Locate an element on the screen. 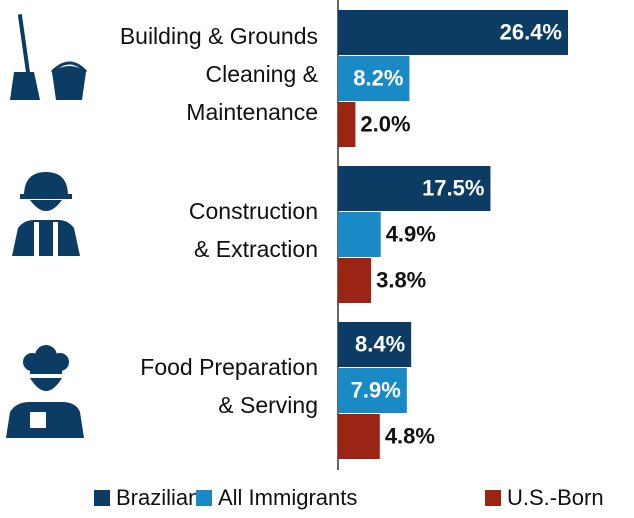 Image resolution: width=634 pixels, height=518 pixels. value-label: 2.0% is located at coordinates (385, 123).